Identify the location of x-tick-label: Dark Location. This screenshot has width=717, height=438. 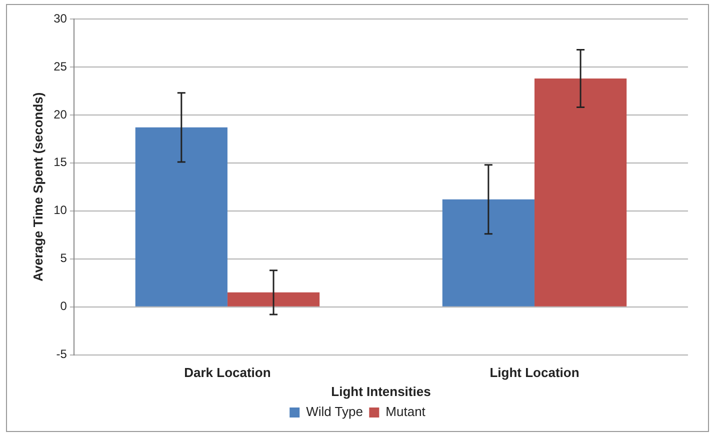
(227, 372).